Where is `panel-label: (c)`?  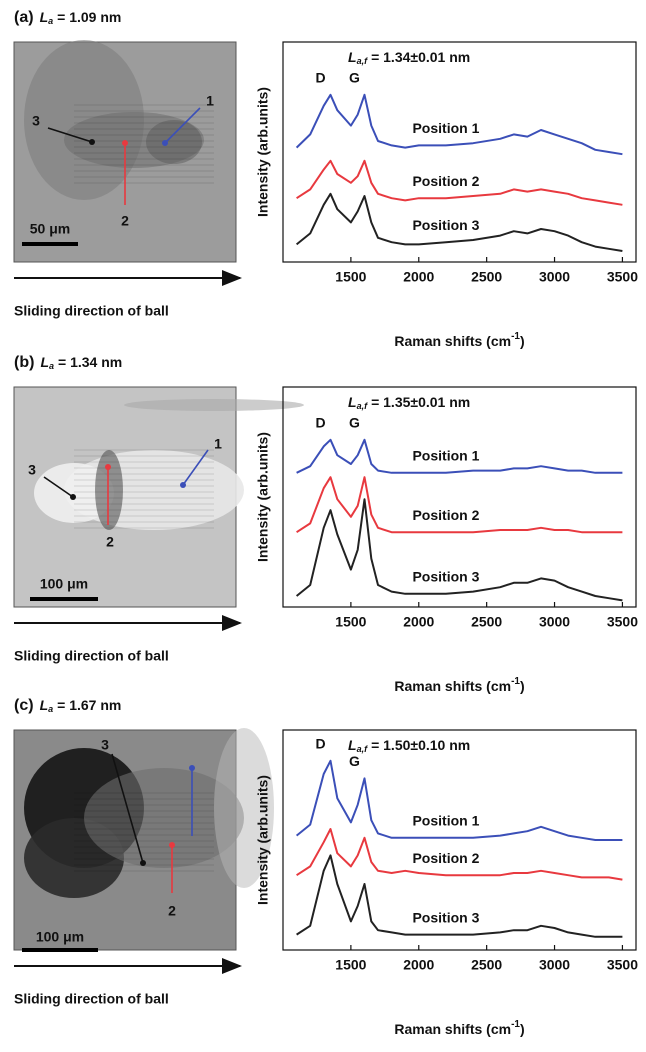
panel-label: (c) is located at coordinates (24, 705).